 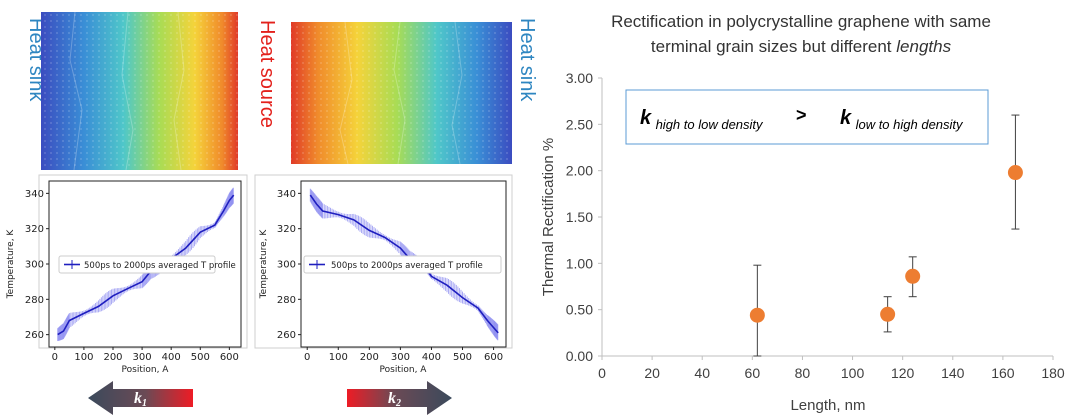 What do you see at coordinates (953, 373) in the screenshot?
I see `main-x-tick-label: 140` at bounding box center [953, 373].